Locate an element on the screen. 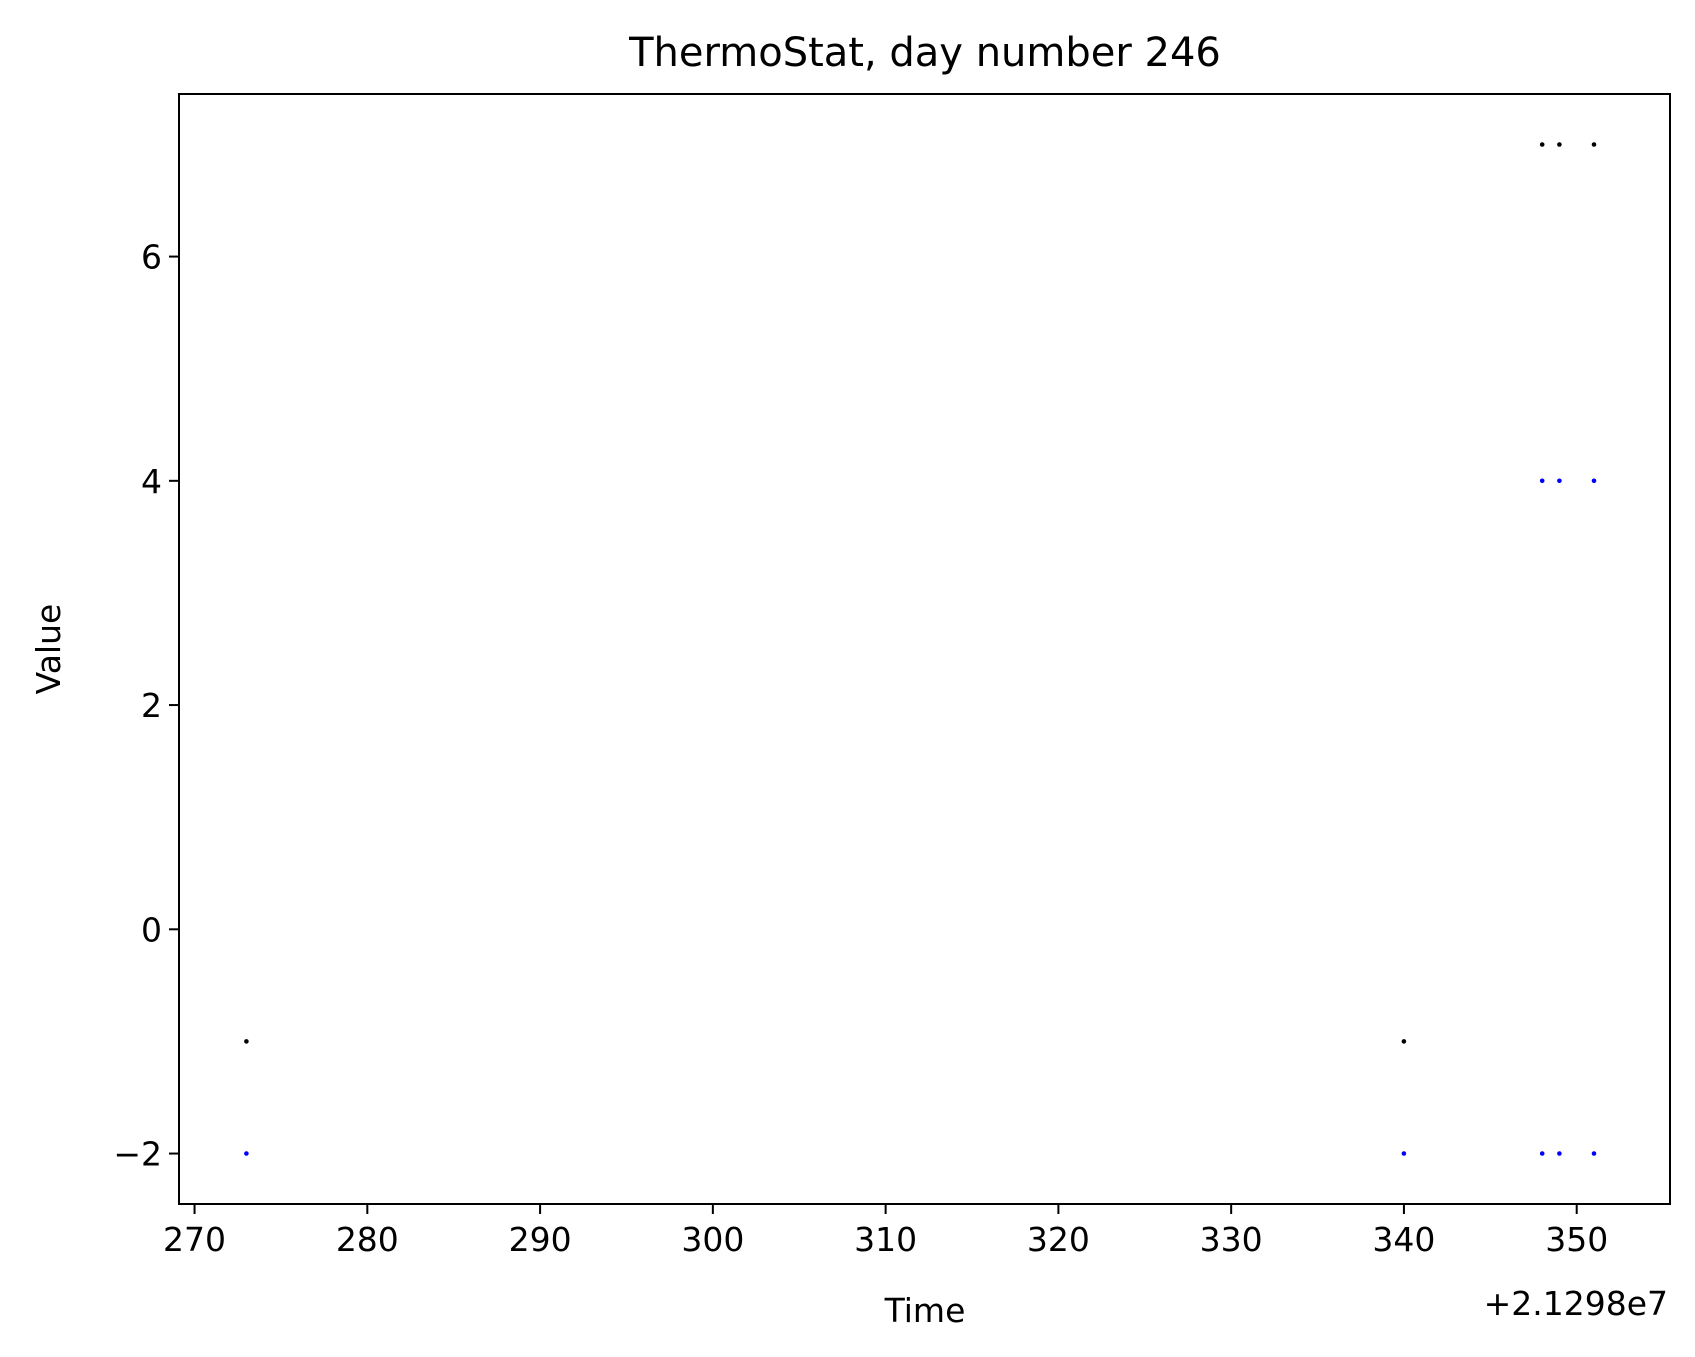  x-tick-label-2: 290 is located at coordinates (540, 1239).